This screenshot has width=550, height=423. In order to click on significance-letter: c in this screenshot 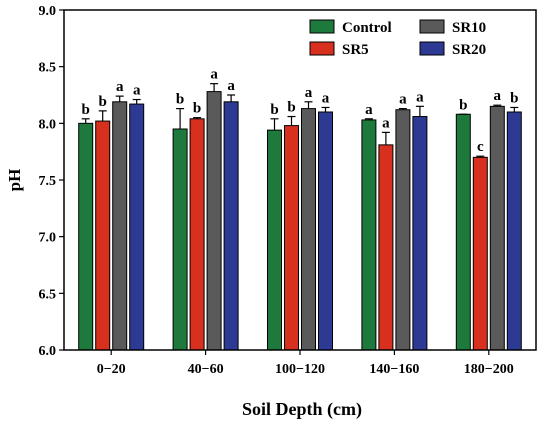, I will do `click(480, 147)`.